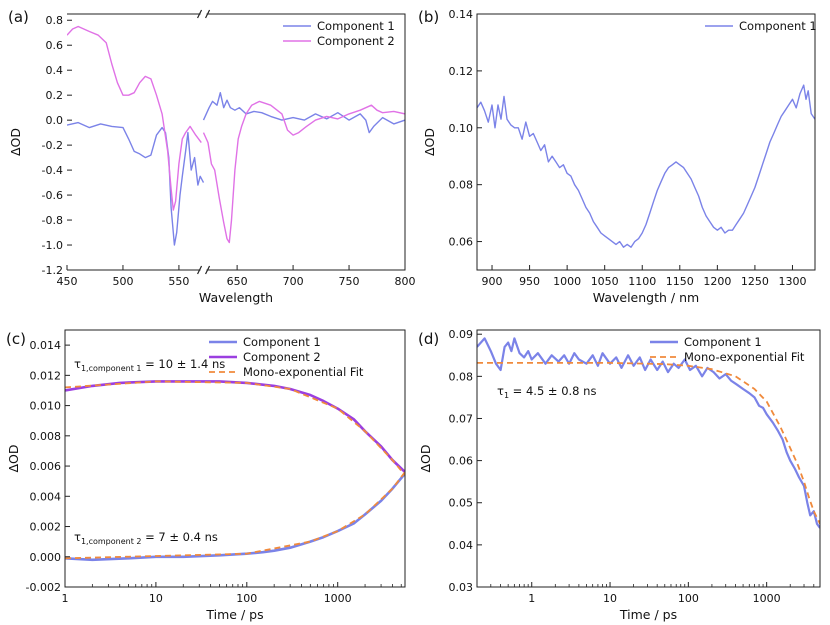 The height and width of the screenshot is (625, 830). What do you see at coordinates (461, 418) in the screenshot?
I see `y-tick-label: 0.07` at bounding box center [461, 418].